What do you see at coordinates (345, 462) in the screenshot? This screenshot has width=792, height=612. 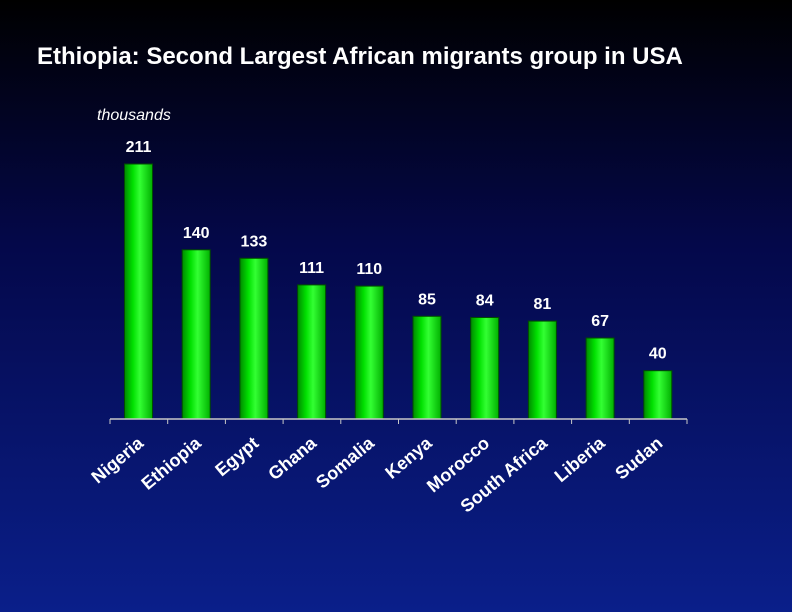 I see `category-label: Somalia` at bounding box center [345, 462].